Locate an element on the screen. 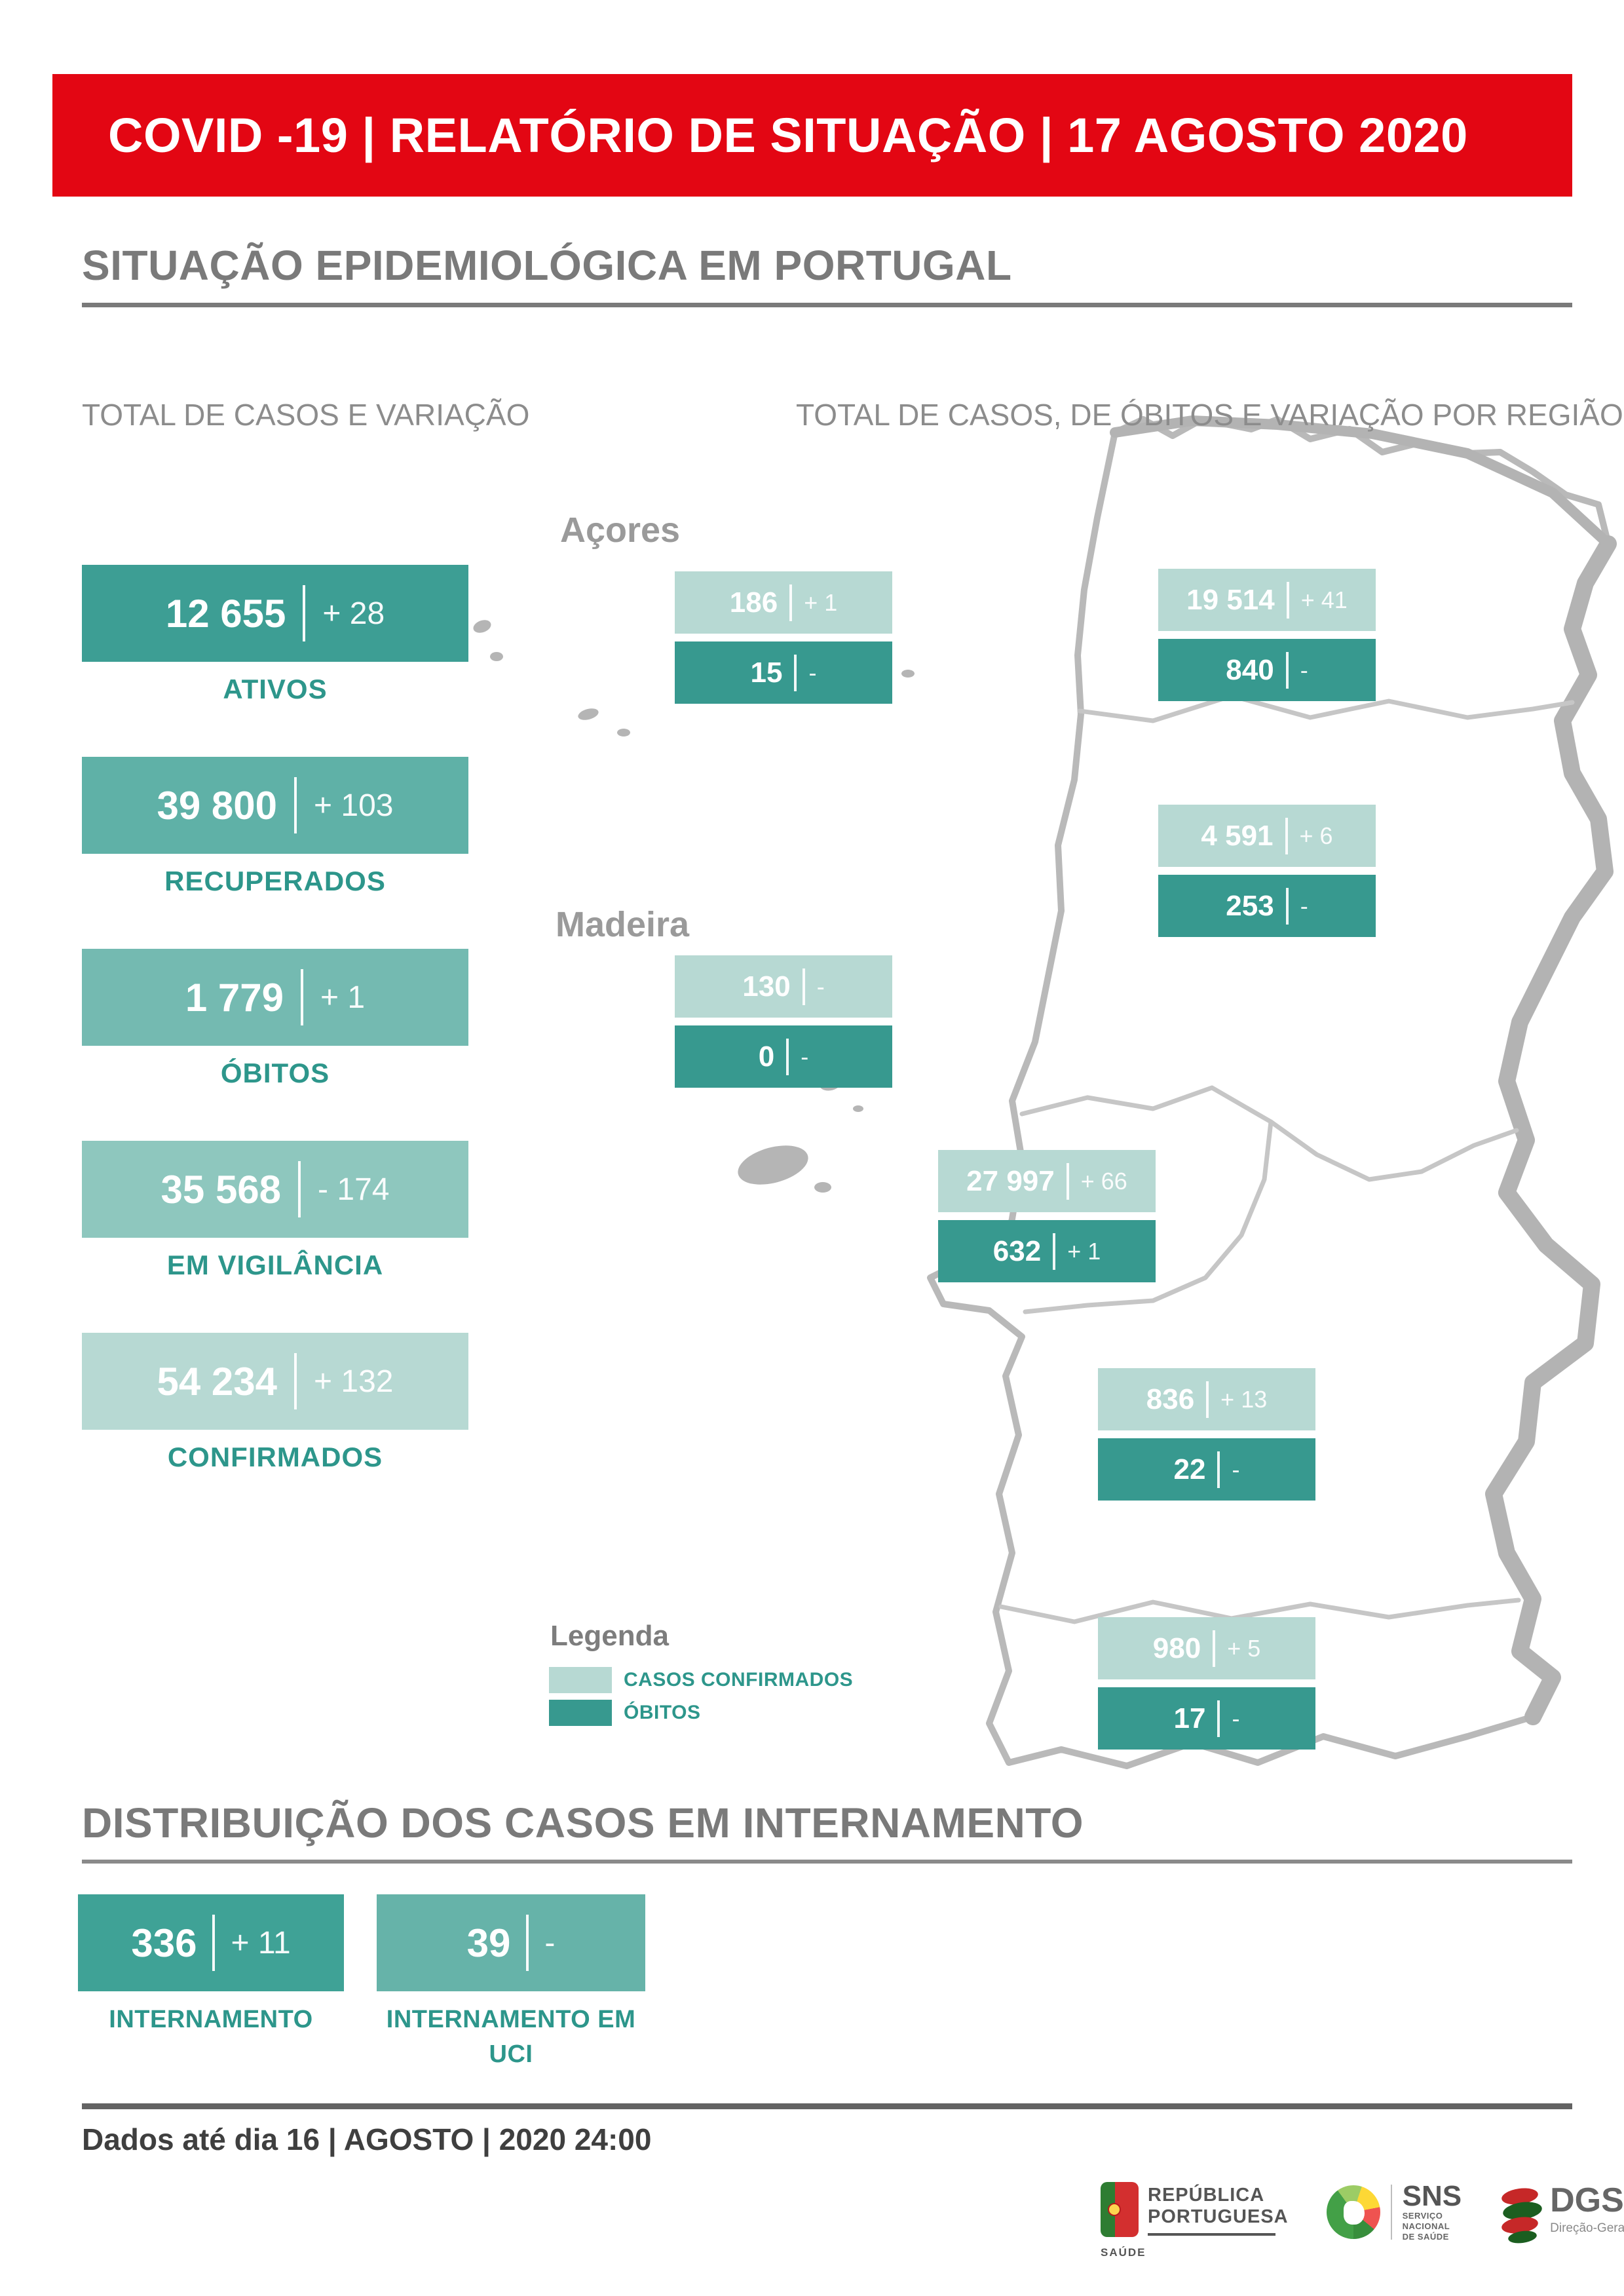 This screenshot has height=2296, width=1624. footer-rule is located at coordinates (827, 2106).